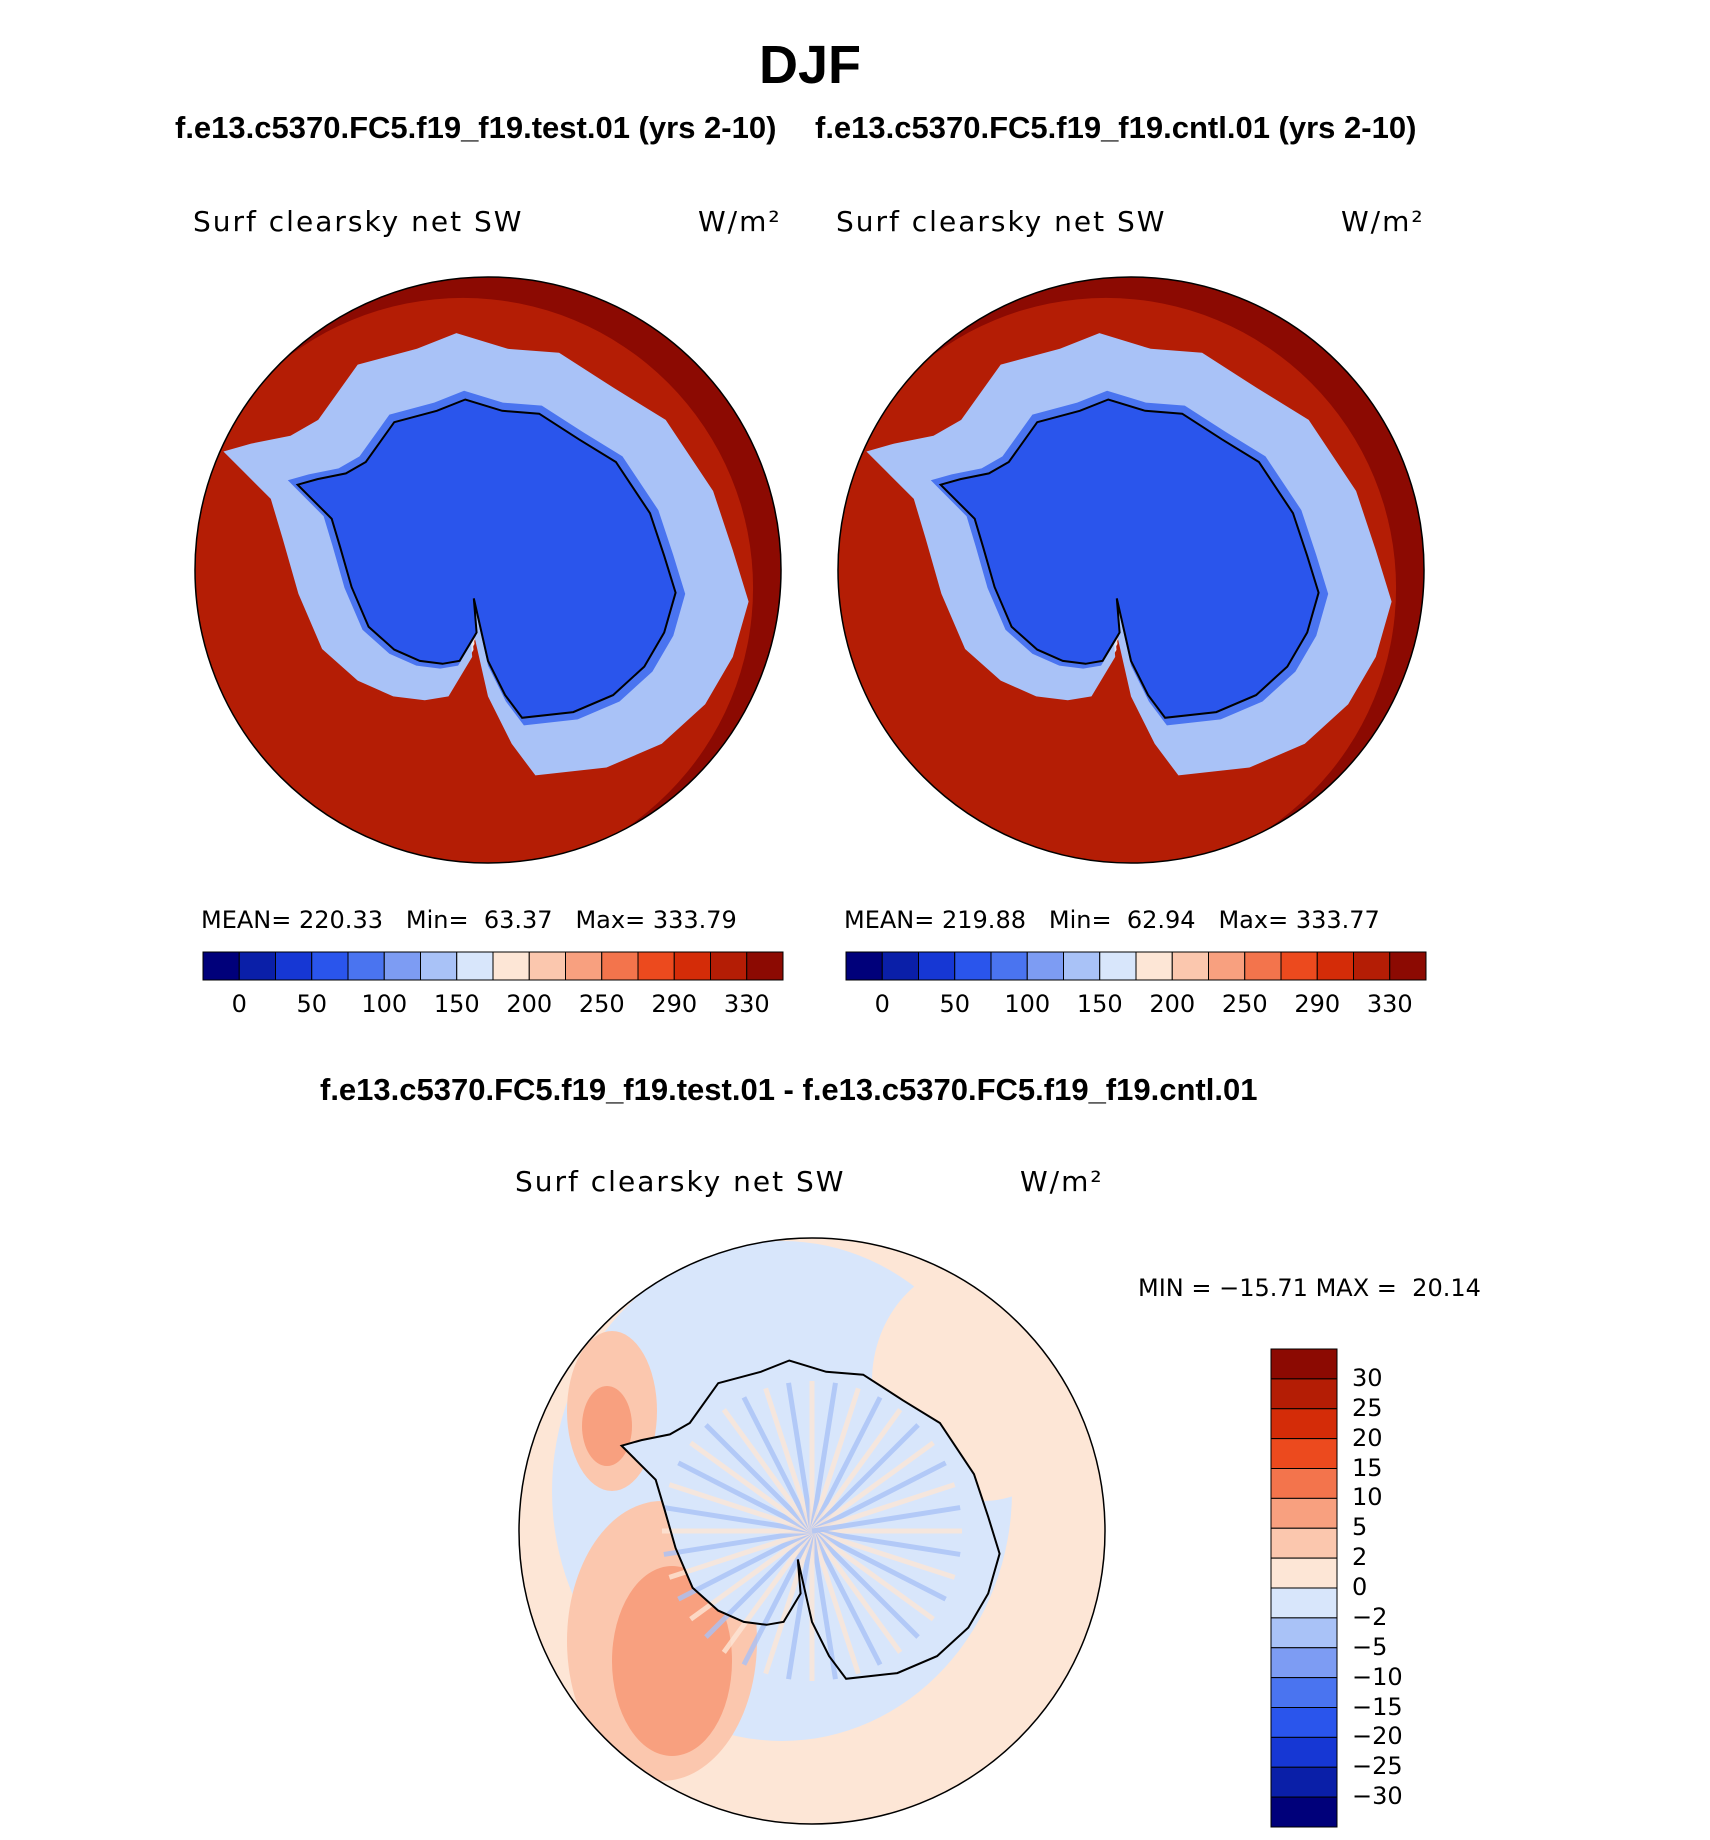 The height and width of the screenshot is (1840, 1710). I want to click on panel3-map-fill, so click(812, 1531).